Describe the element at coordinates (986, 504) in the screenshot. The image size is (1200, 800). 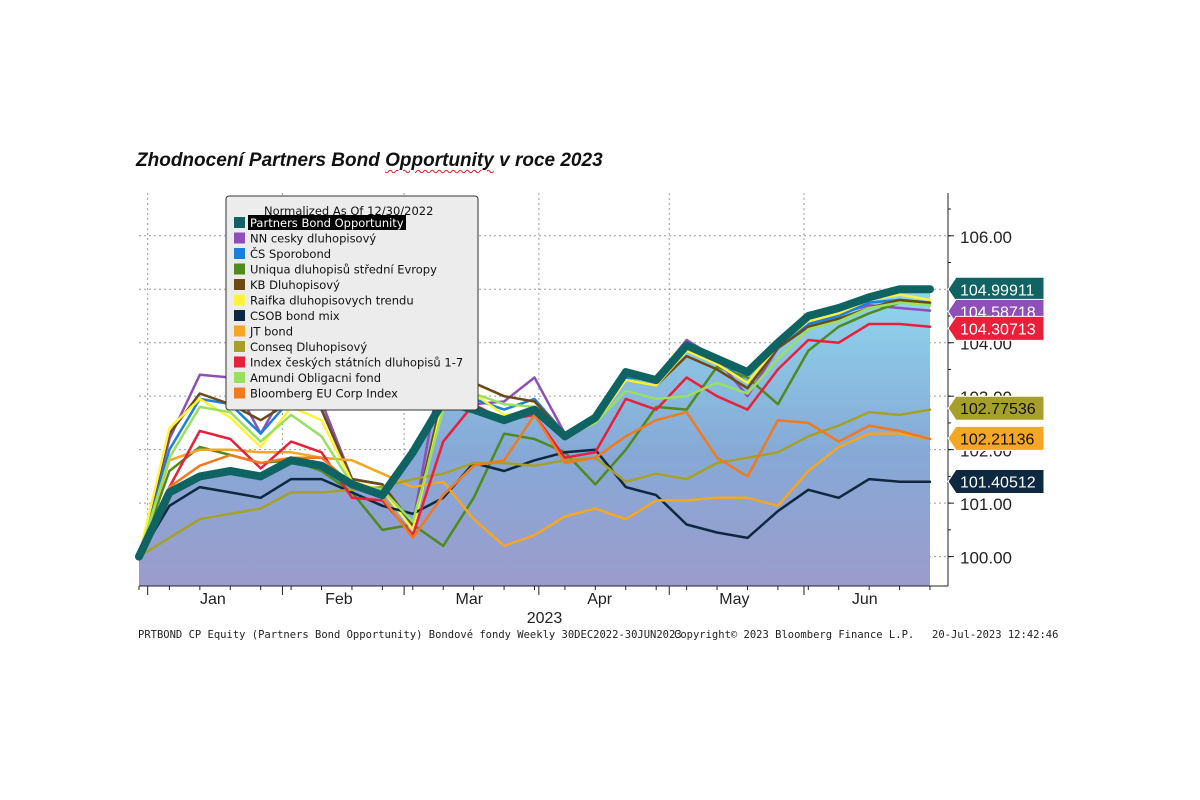
I see `y-tick-label: 101.00` at that location.